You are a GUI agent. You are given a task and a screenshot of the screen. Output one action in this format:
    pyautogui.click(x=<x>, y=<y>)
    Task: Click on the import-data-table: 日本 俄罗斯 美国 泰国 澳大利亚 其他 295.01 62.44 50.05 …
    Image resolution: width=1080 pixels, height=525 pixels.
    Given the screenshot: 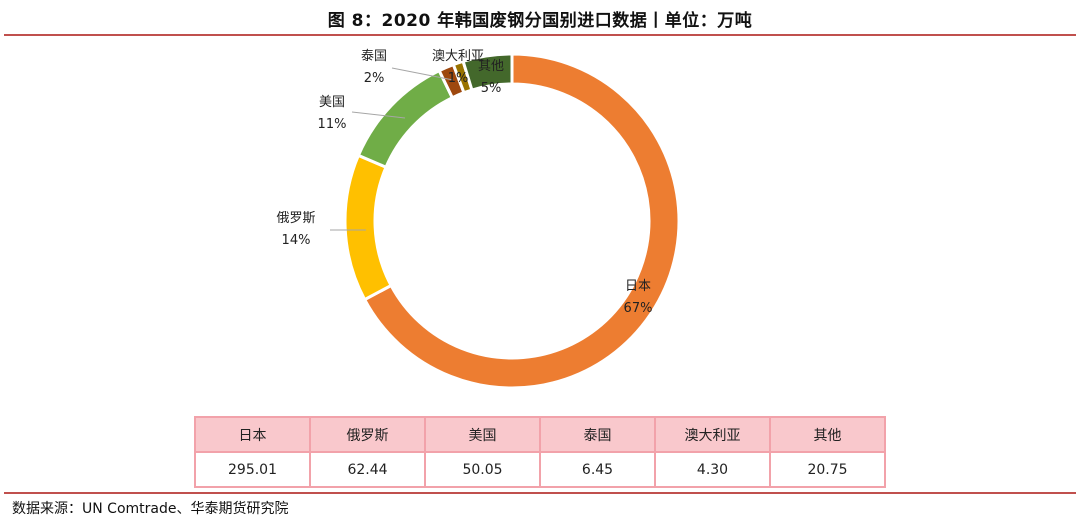 What is the action you would take?
    pyautogui.click(x=540, y=452)
    